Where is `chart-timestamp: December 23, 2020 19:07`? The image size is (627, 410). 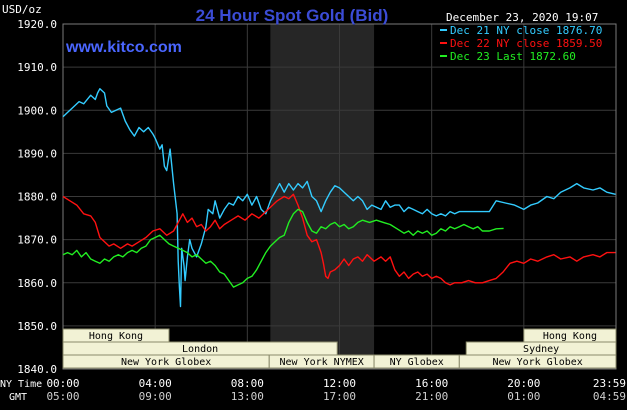
chart-timestamp: December 23, 2020 19:07 is located at coordinates (522, 17).